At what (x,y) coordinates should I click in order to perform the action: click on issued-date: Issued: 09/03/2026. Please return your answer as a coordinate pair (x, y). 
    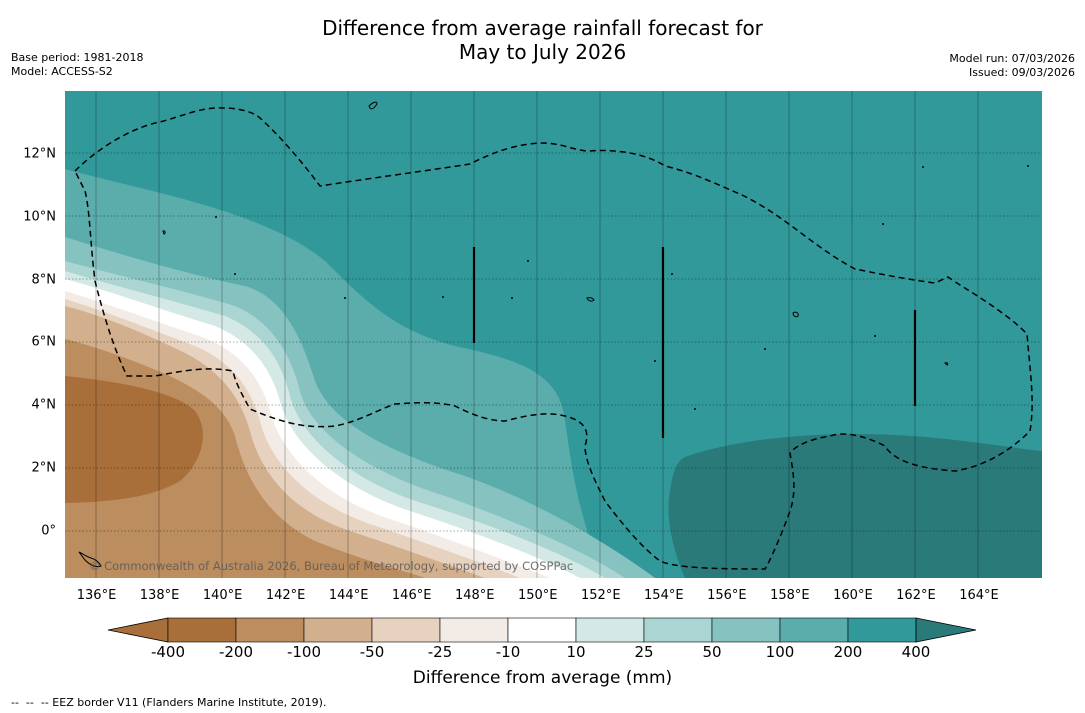
    Looking at the image, I should click on (1021, 72).